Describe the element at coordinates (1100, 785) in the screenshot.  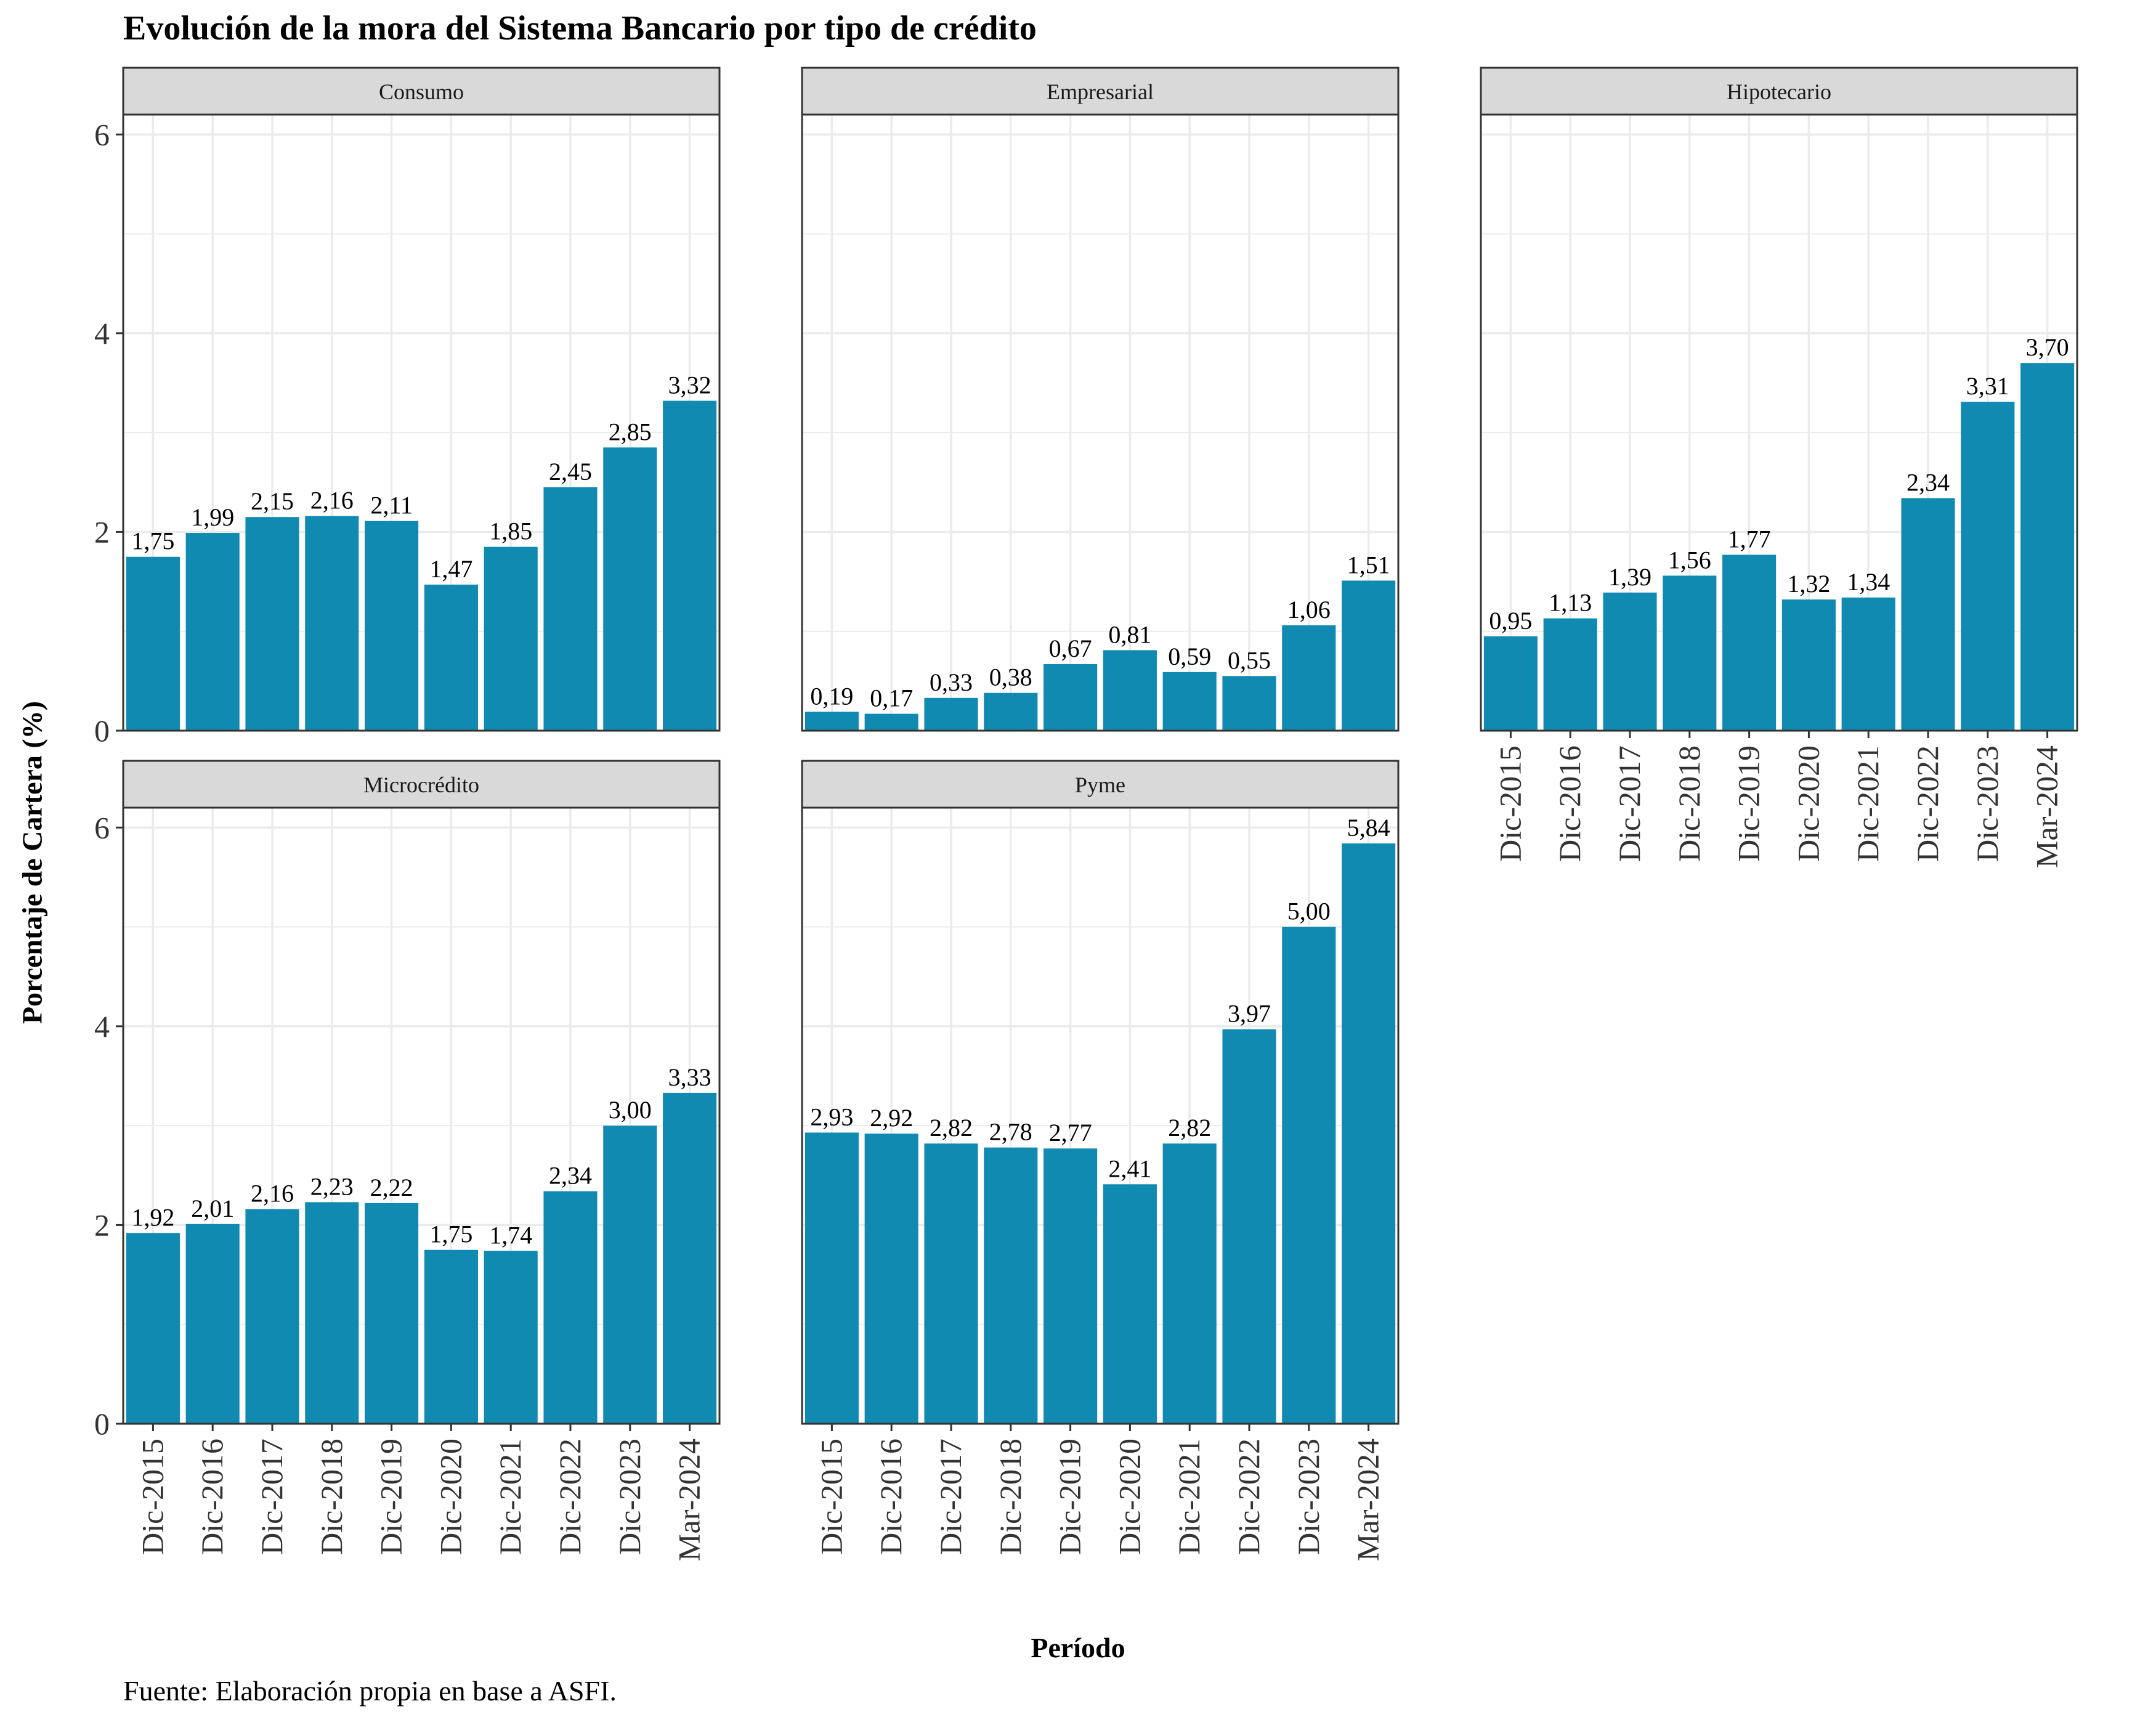
I see `facet-strip-label: Pyme` at that location.